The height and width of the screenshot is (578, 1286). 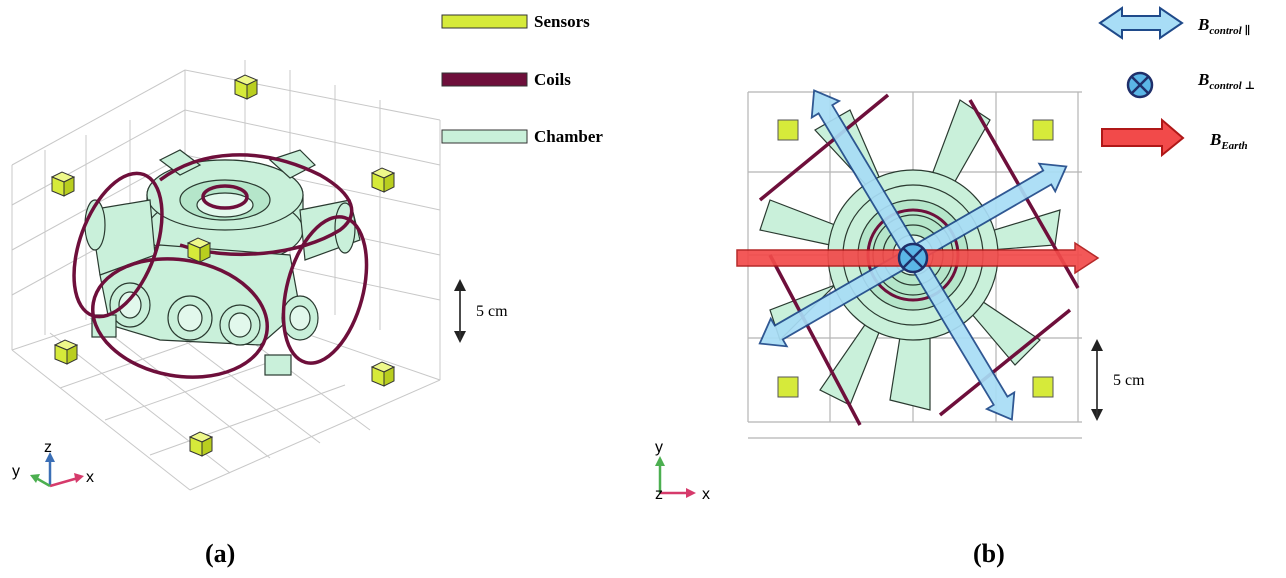 What do you see at coordinates (552, 79) in the screenshot?
I see `legend-coils-label: Coils` at bounding box center [552, 79].